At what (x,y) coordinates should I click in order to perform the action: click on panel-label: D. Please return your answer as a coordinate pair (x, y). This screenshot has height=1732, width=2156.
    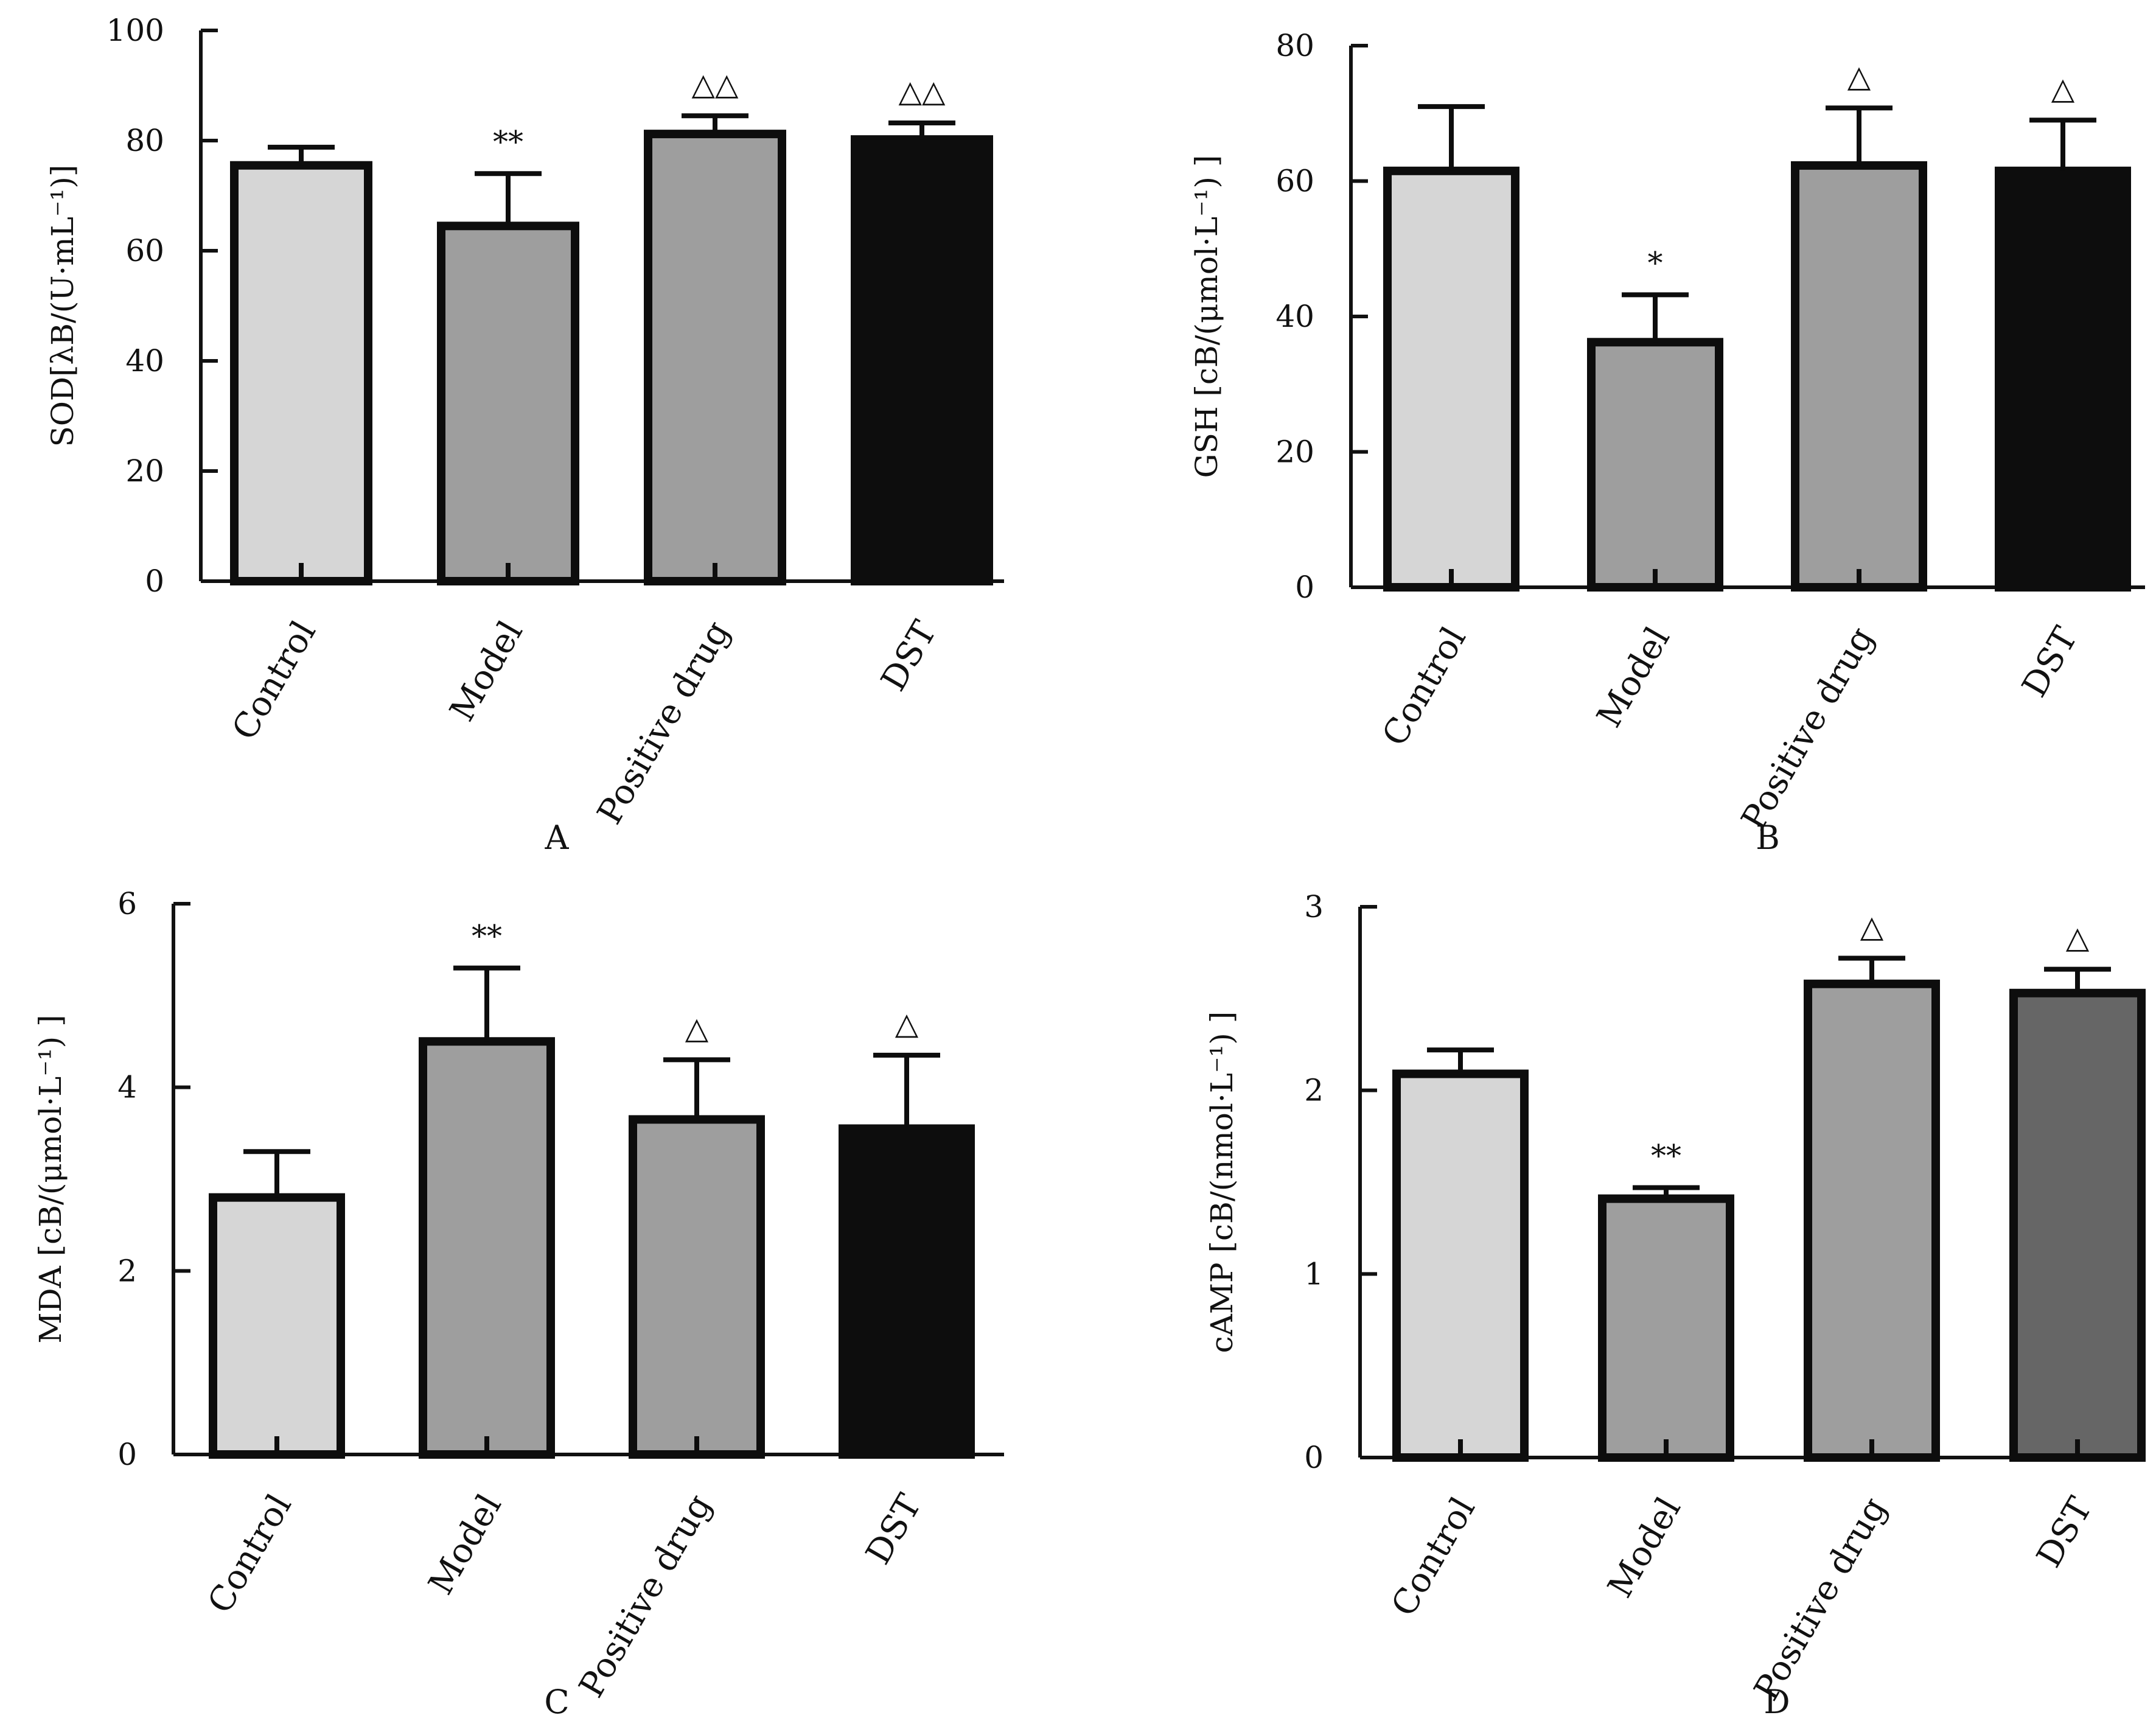
    Looking at the image, I should click on (1777, 1702).